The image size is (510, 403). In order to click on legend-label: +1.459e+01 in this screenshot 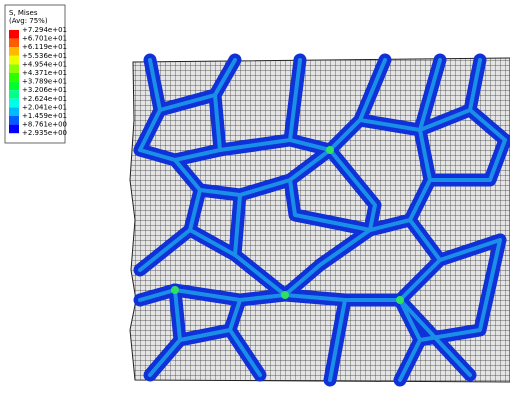, I will do `click(44, 116)`.